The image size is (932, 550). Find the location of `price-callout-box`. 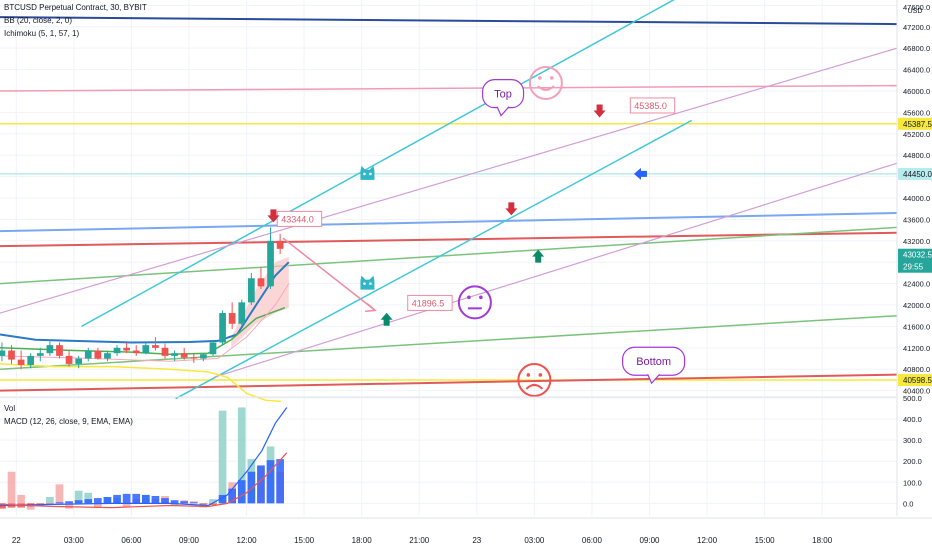

price-callout-box is located at coordinates (652, 105).